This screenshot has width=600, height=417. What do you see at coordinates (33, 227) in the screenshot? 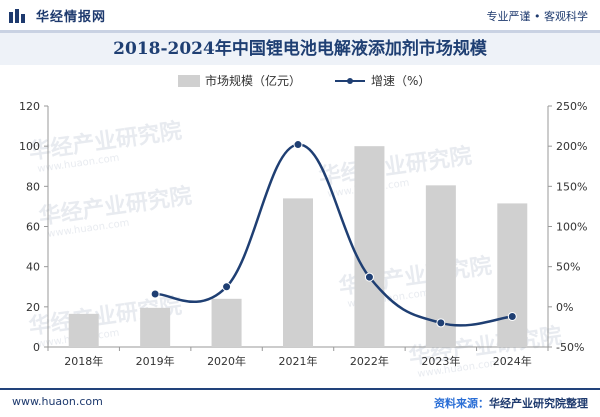
I see `y-left-tick-label: 60` at bounding box center [33, 227].